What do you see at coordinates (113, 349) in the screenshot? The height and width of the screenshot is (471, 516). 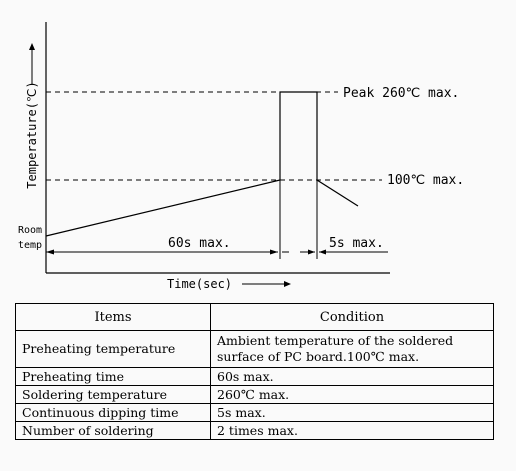 I see `item-cell: Preheating temperature` at bounding box center [113, 349].